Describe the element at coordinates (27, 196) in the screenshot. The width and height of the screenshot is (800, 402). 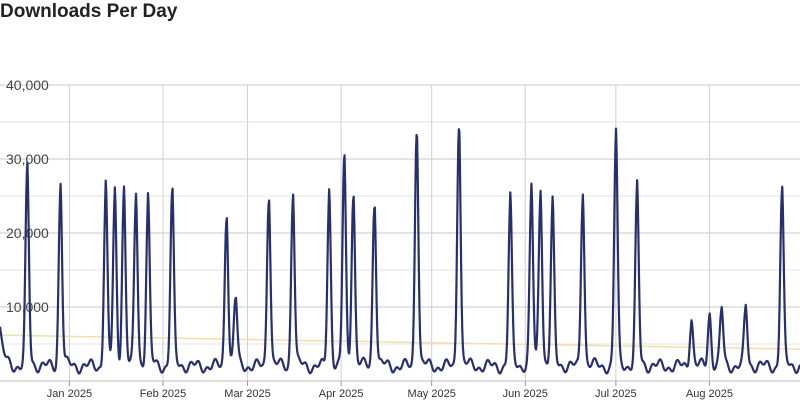
I see `y-tick-labels: 10,000 20,000 30,000 40,000` at that location.